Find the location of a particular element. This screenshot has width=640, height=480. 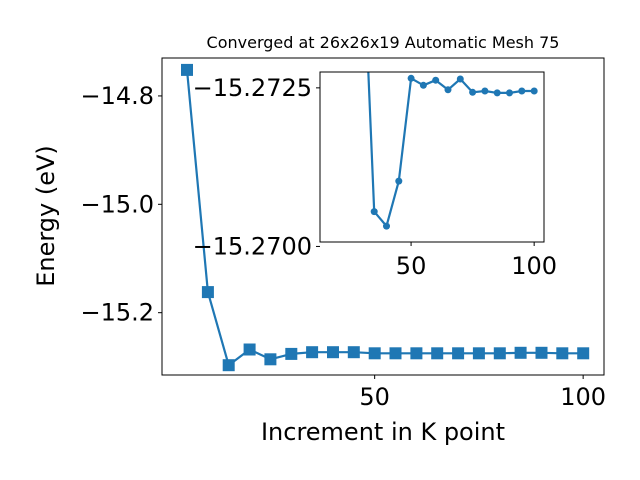

inset-x-tick-label: 50 is located at coordinates (411, 266).